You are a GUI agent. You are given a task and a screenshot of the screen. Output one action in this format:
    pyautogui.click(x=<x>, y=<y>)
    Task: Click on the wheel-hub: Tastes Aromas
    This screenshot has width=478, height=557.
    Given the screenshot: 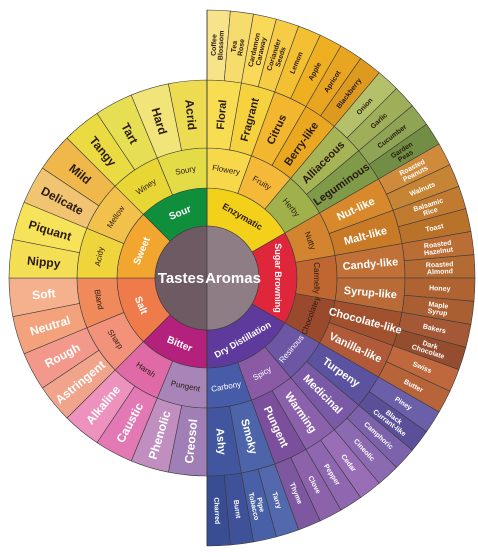 What is the action you would take?
    pyautogui.click(x=207, y=278)
    